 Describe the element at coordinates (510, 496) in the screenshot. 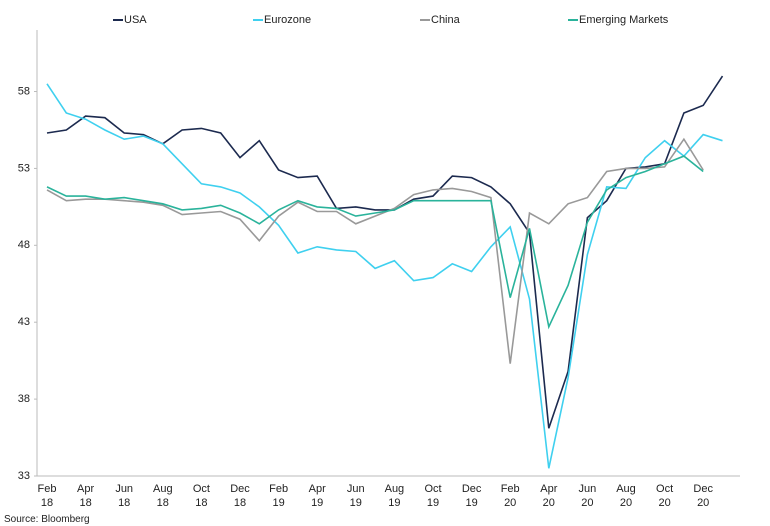

I see `x-tick-label: Feb 20` at that location.